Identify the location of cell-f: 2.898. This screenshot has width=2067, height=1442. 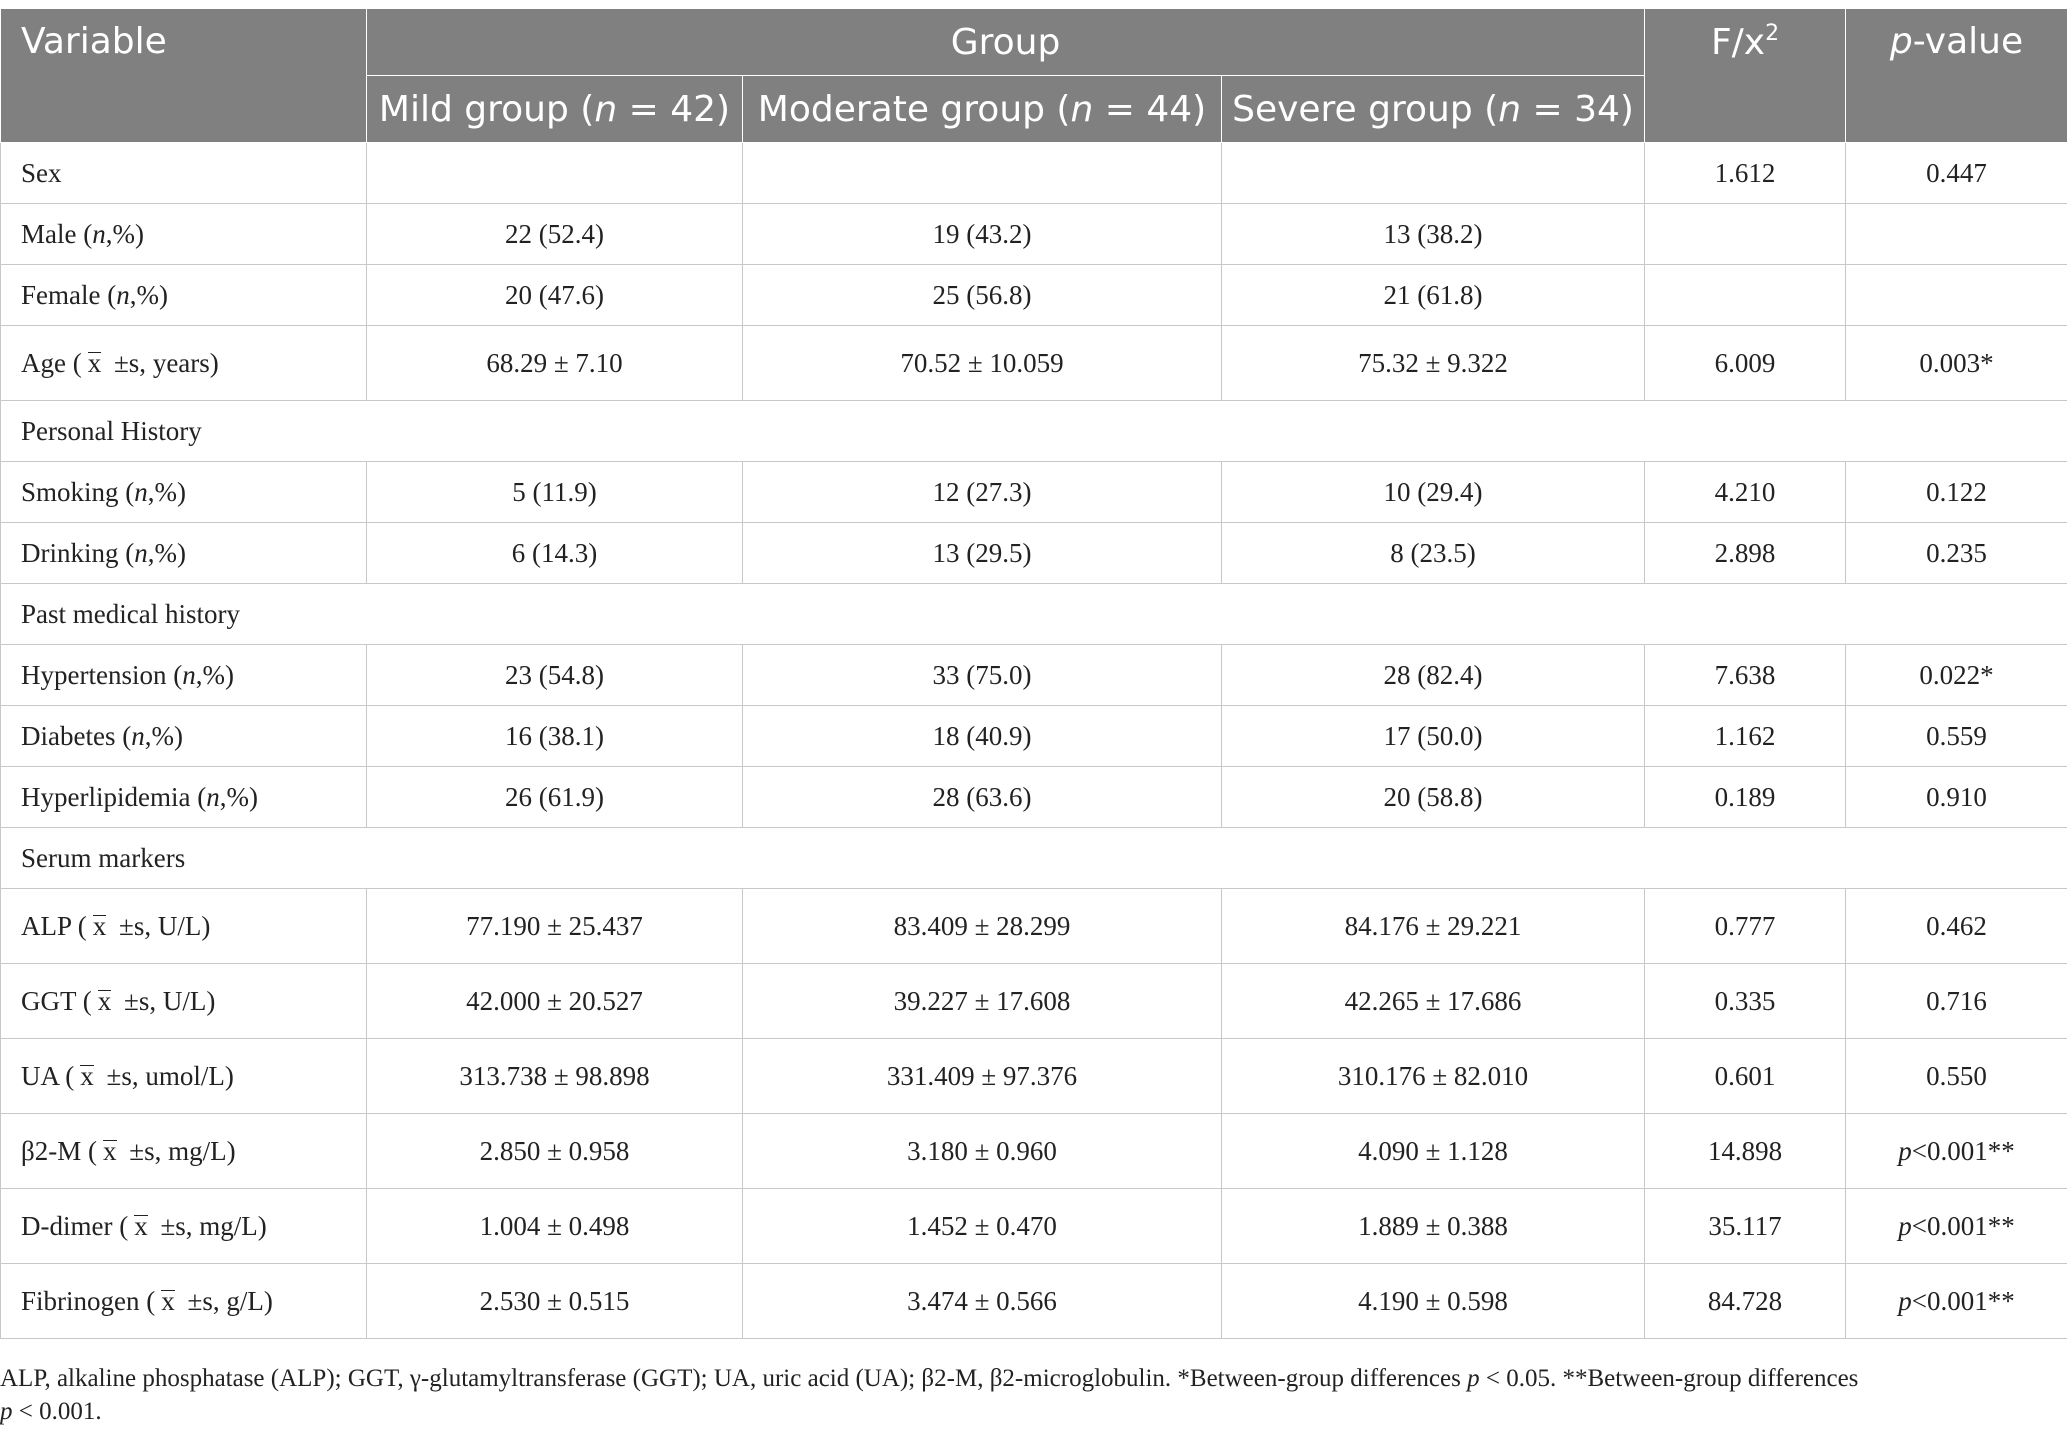
(1745, 553).